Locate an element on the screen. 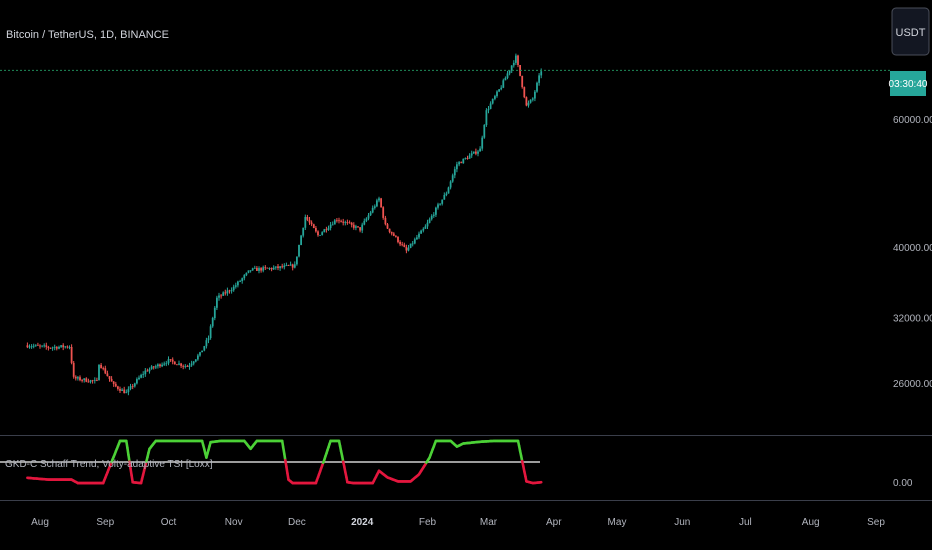 The height and width of the screenshot is (550, 932). countdown-badge-bg is located at coordinates (908, 83).